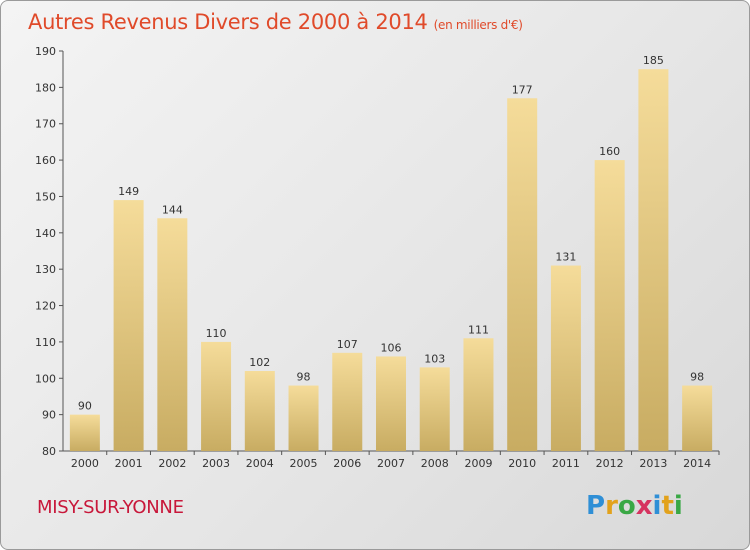 This screenshot has height=550, width=750. I want to click on logo-letter: t, so click(667, 506).